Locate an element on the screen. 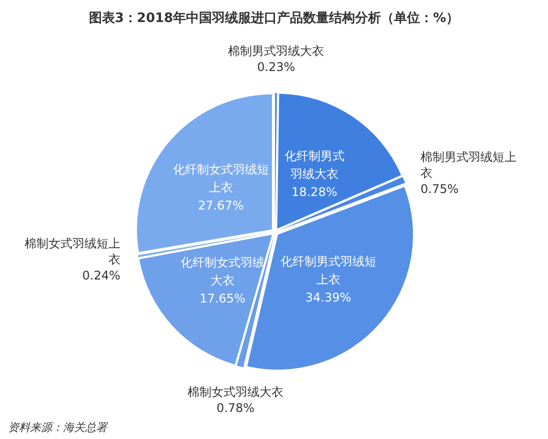  slice-label: 化纤制女式羽绒短上衣 is located at coordinates (220, 178).